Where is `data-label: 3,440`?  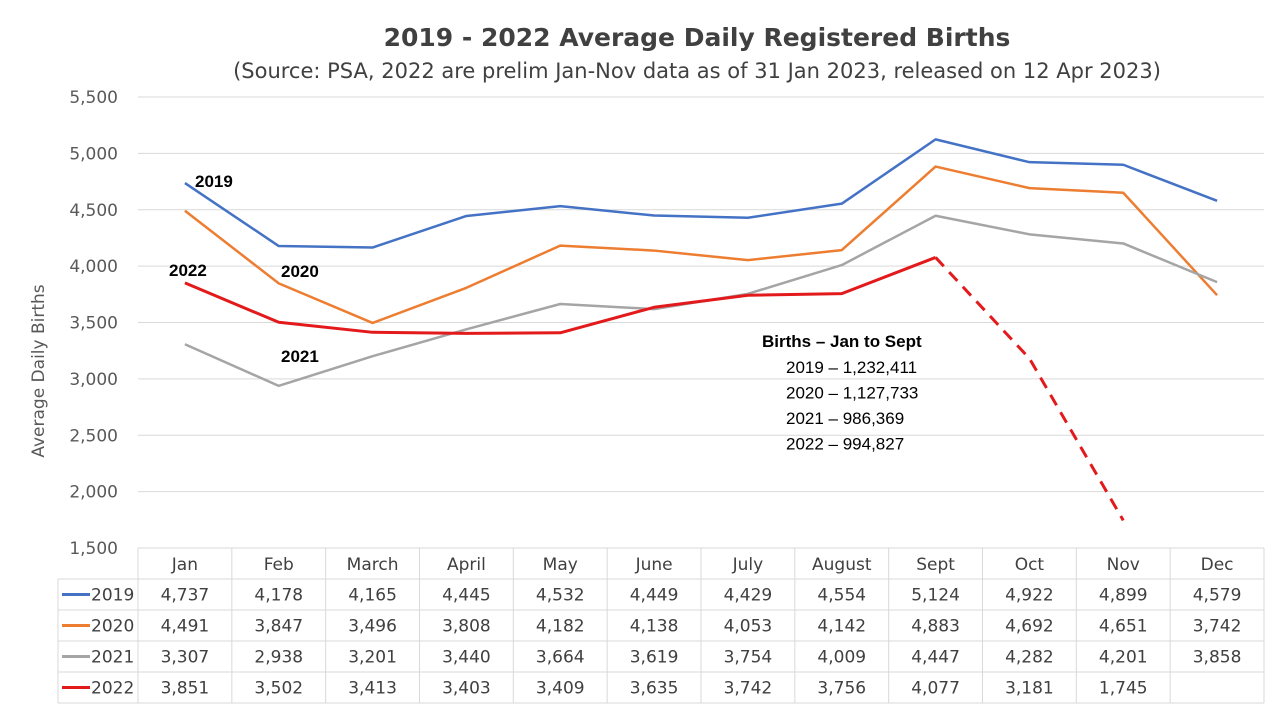
data-label: 3,440 is located at coordinates (466, 658).